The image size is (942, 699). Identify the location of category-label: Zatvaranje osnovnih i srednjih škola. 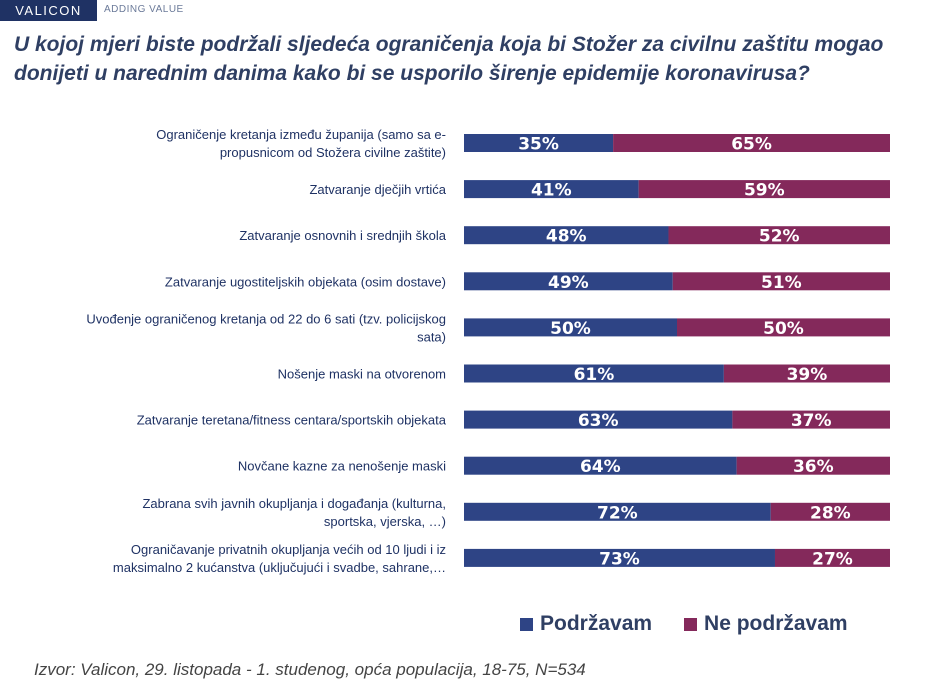
(342, 235).